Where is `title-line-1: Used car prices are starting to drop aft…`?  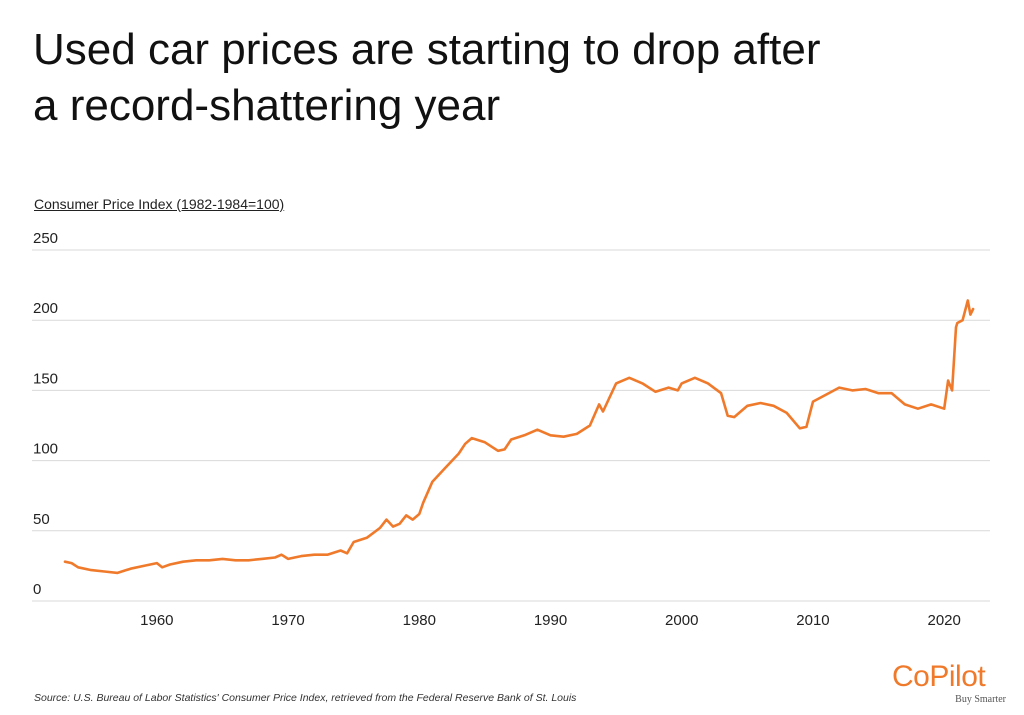
title-line-1: Used car prices are starting to drop aft… is located at coordinates (427, 49).